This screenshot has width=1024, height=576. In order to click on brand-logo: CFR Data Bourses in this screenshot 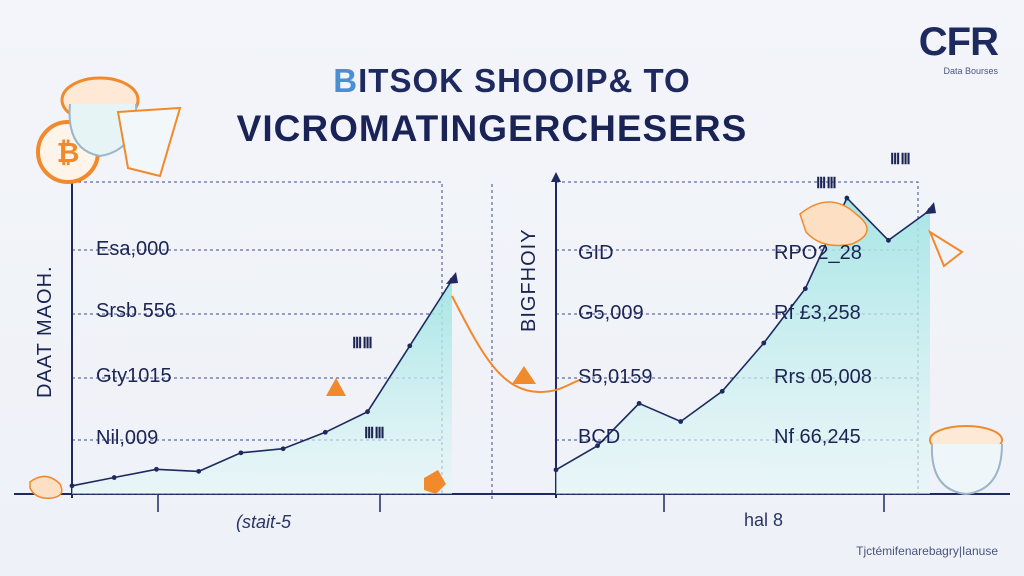, I will do `click(958, 48)`.